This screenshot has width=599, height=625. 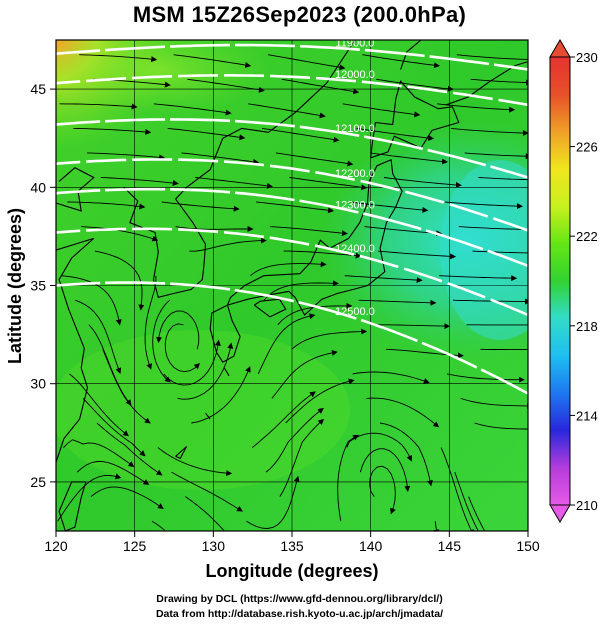 I want to click on contour-label: 12400.0, so click(x=355, y=249).